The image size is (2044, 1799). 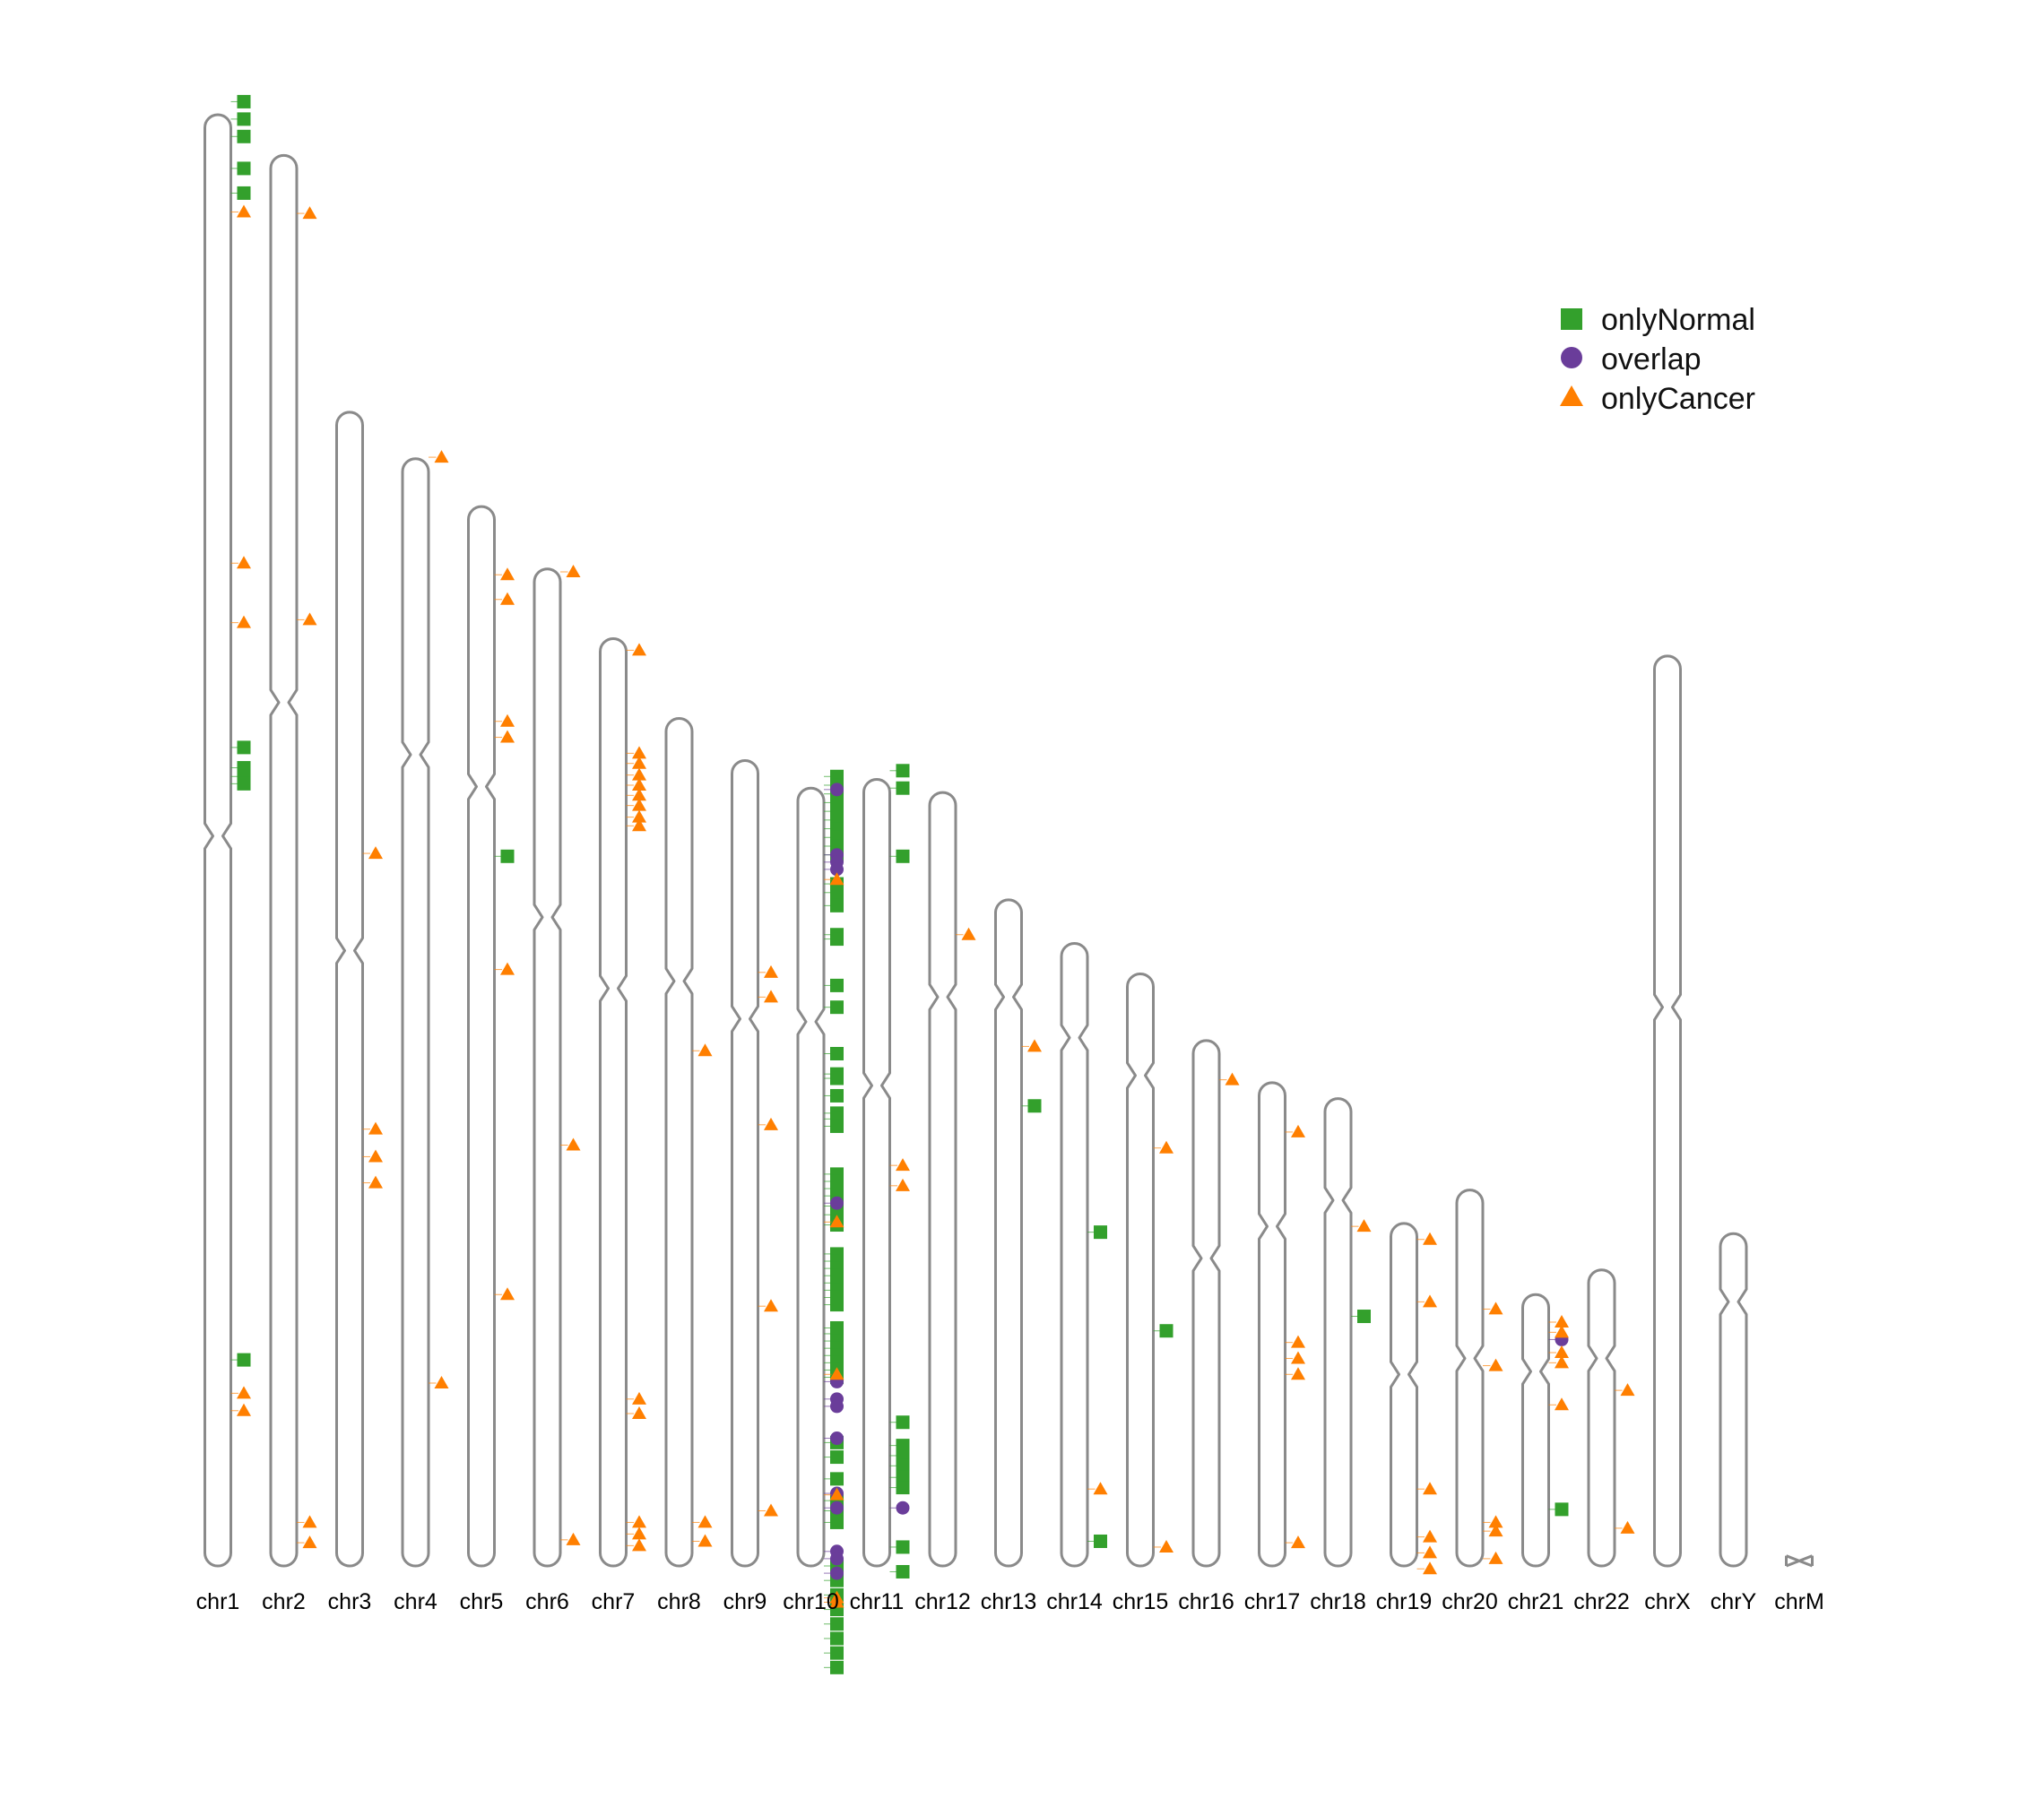 I want to click on chromosome-label-chr11: chr11, so click(x=878, y=1601).